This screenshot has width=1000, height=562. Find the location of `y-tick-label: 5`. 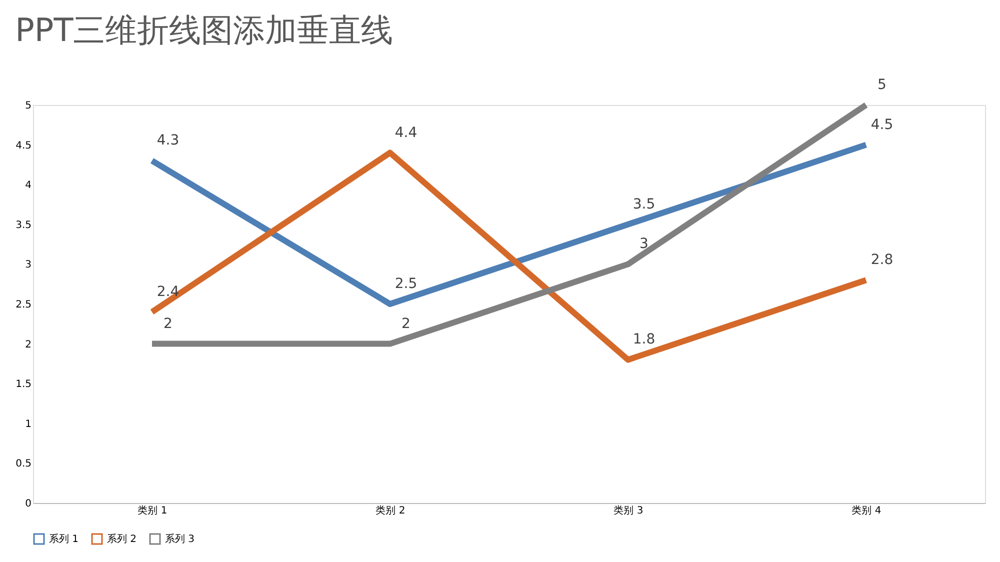

y-tick-label: 5 is located at coordinates (28, 106).